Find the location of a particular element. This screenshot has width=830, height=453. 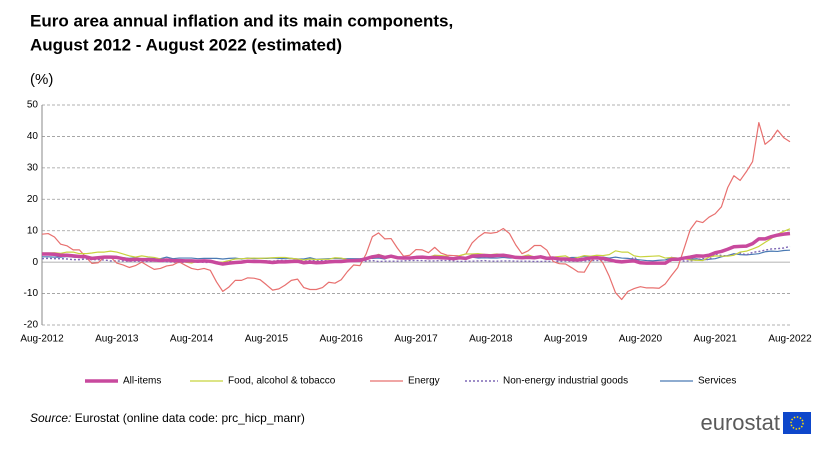

x-tick-label: Aug-2018 is located at coordinates (491, 339).